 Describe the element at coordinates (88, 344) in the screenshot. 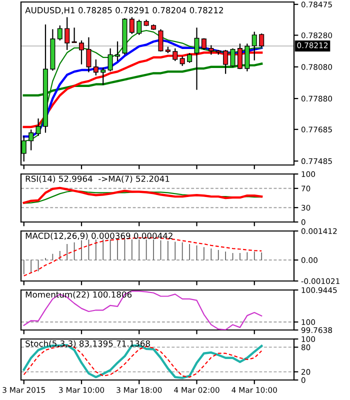

I see `chart-title: Stoch(5,3,3) 83.1395 71.1368` at that location.